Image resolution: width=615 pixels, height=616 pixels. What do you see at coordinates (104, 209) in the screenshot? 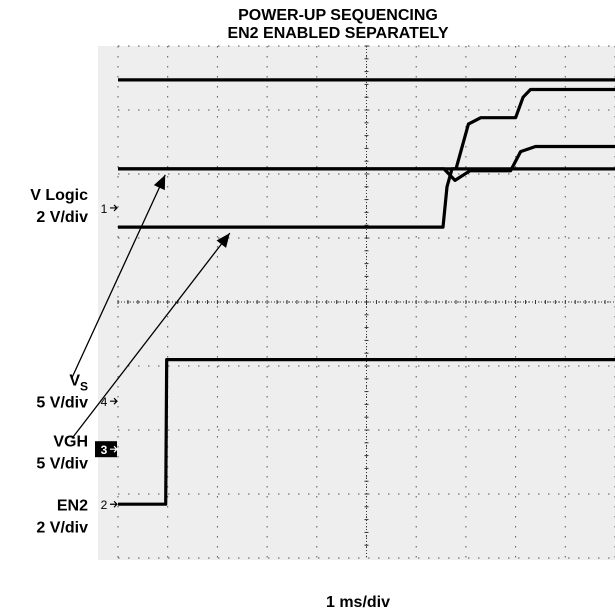
I see `channel-marker-number: 1` at bounding box center [104, 209].